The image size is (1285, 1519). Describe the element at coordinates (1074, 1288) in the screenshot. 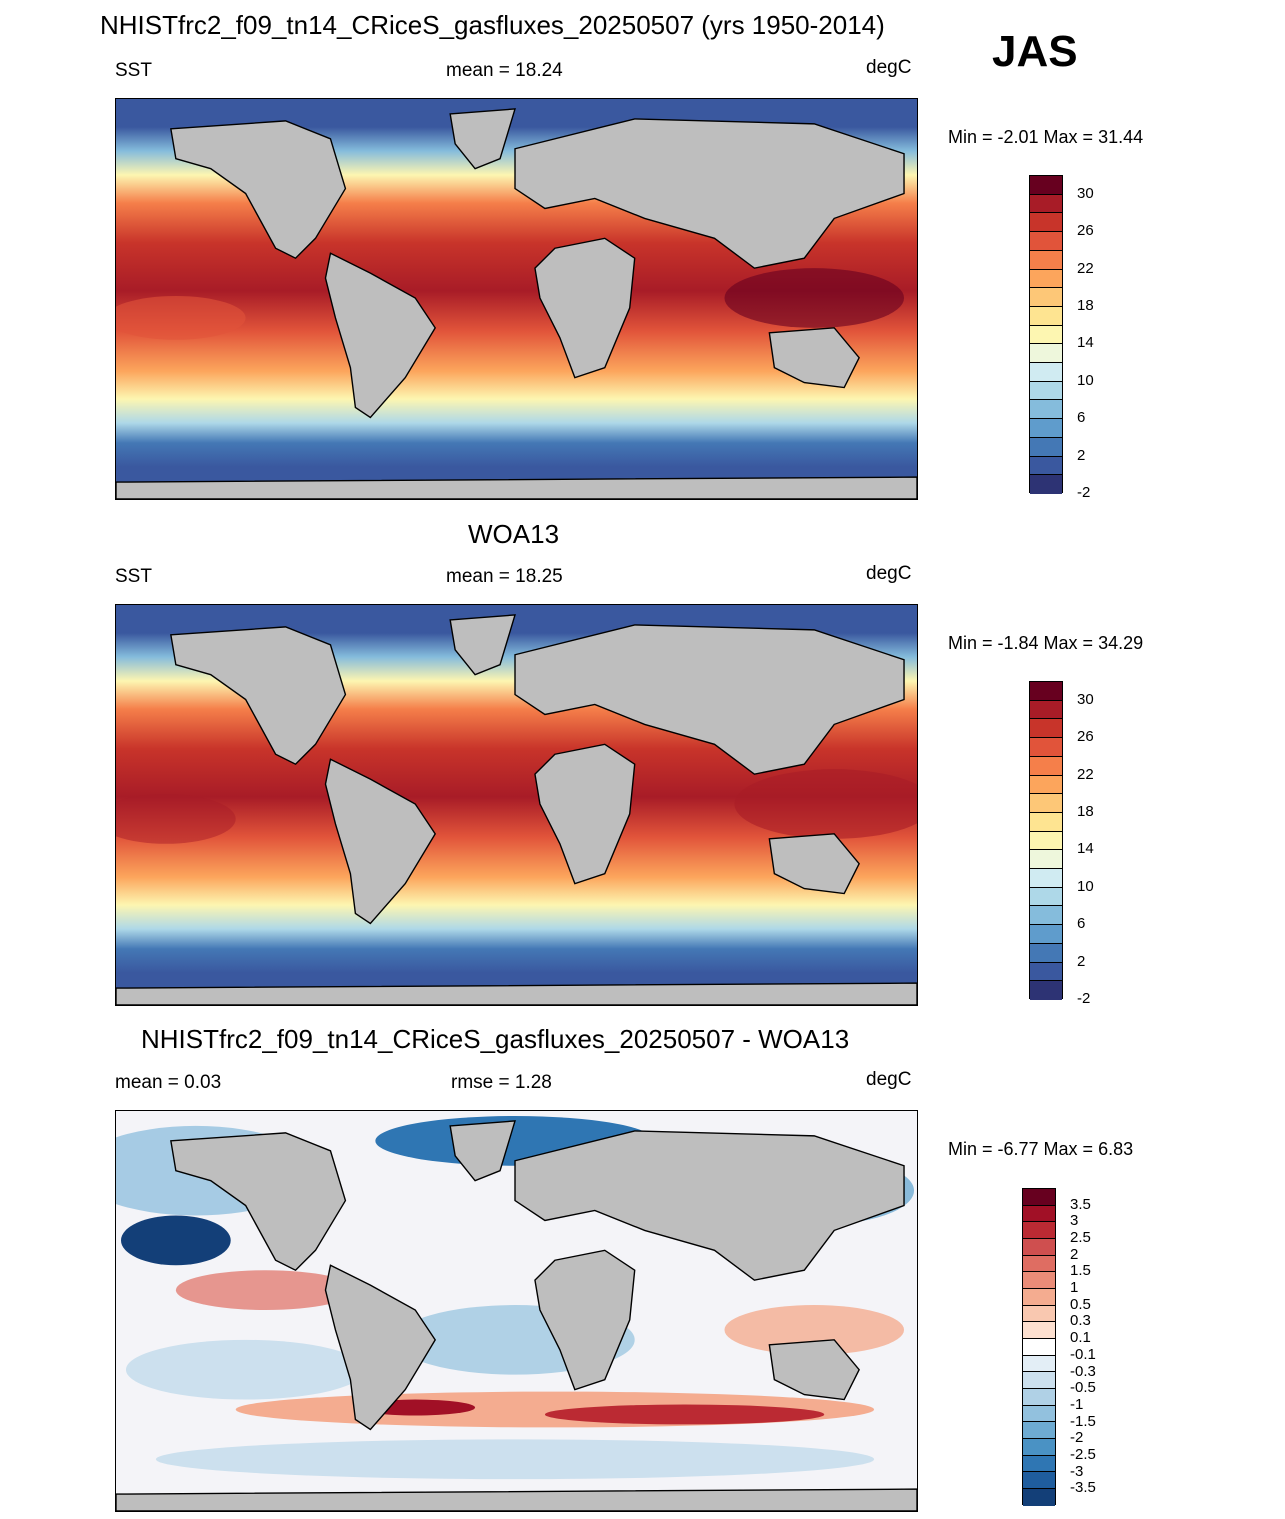

I see `colorbar-label: 1` at that location.